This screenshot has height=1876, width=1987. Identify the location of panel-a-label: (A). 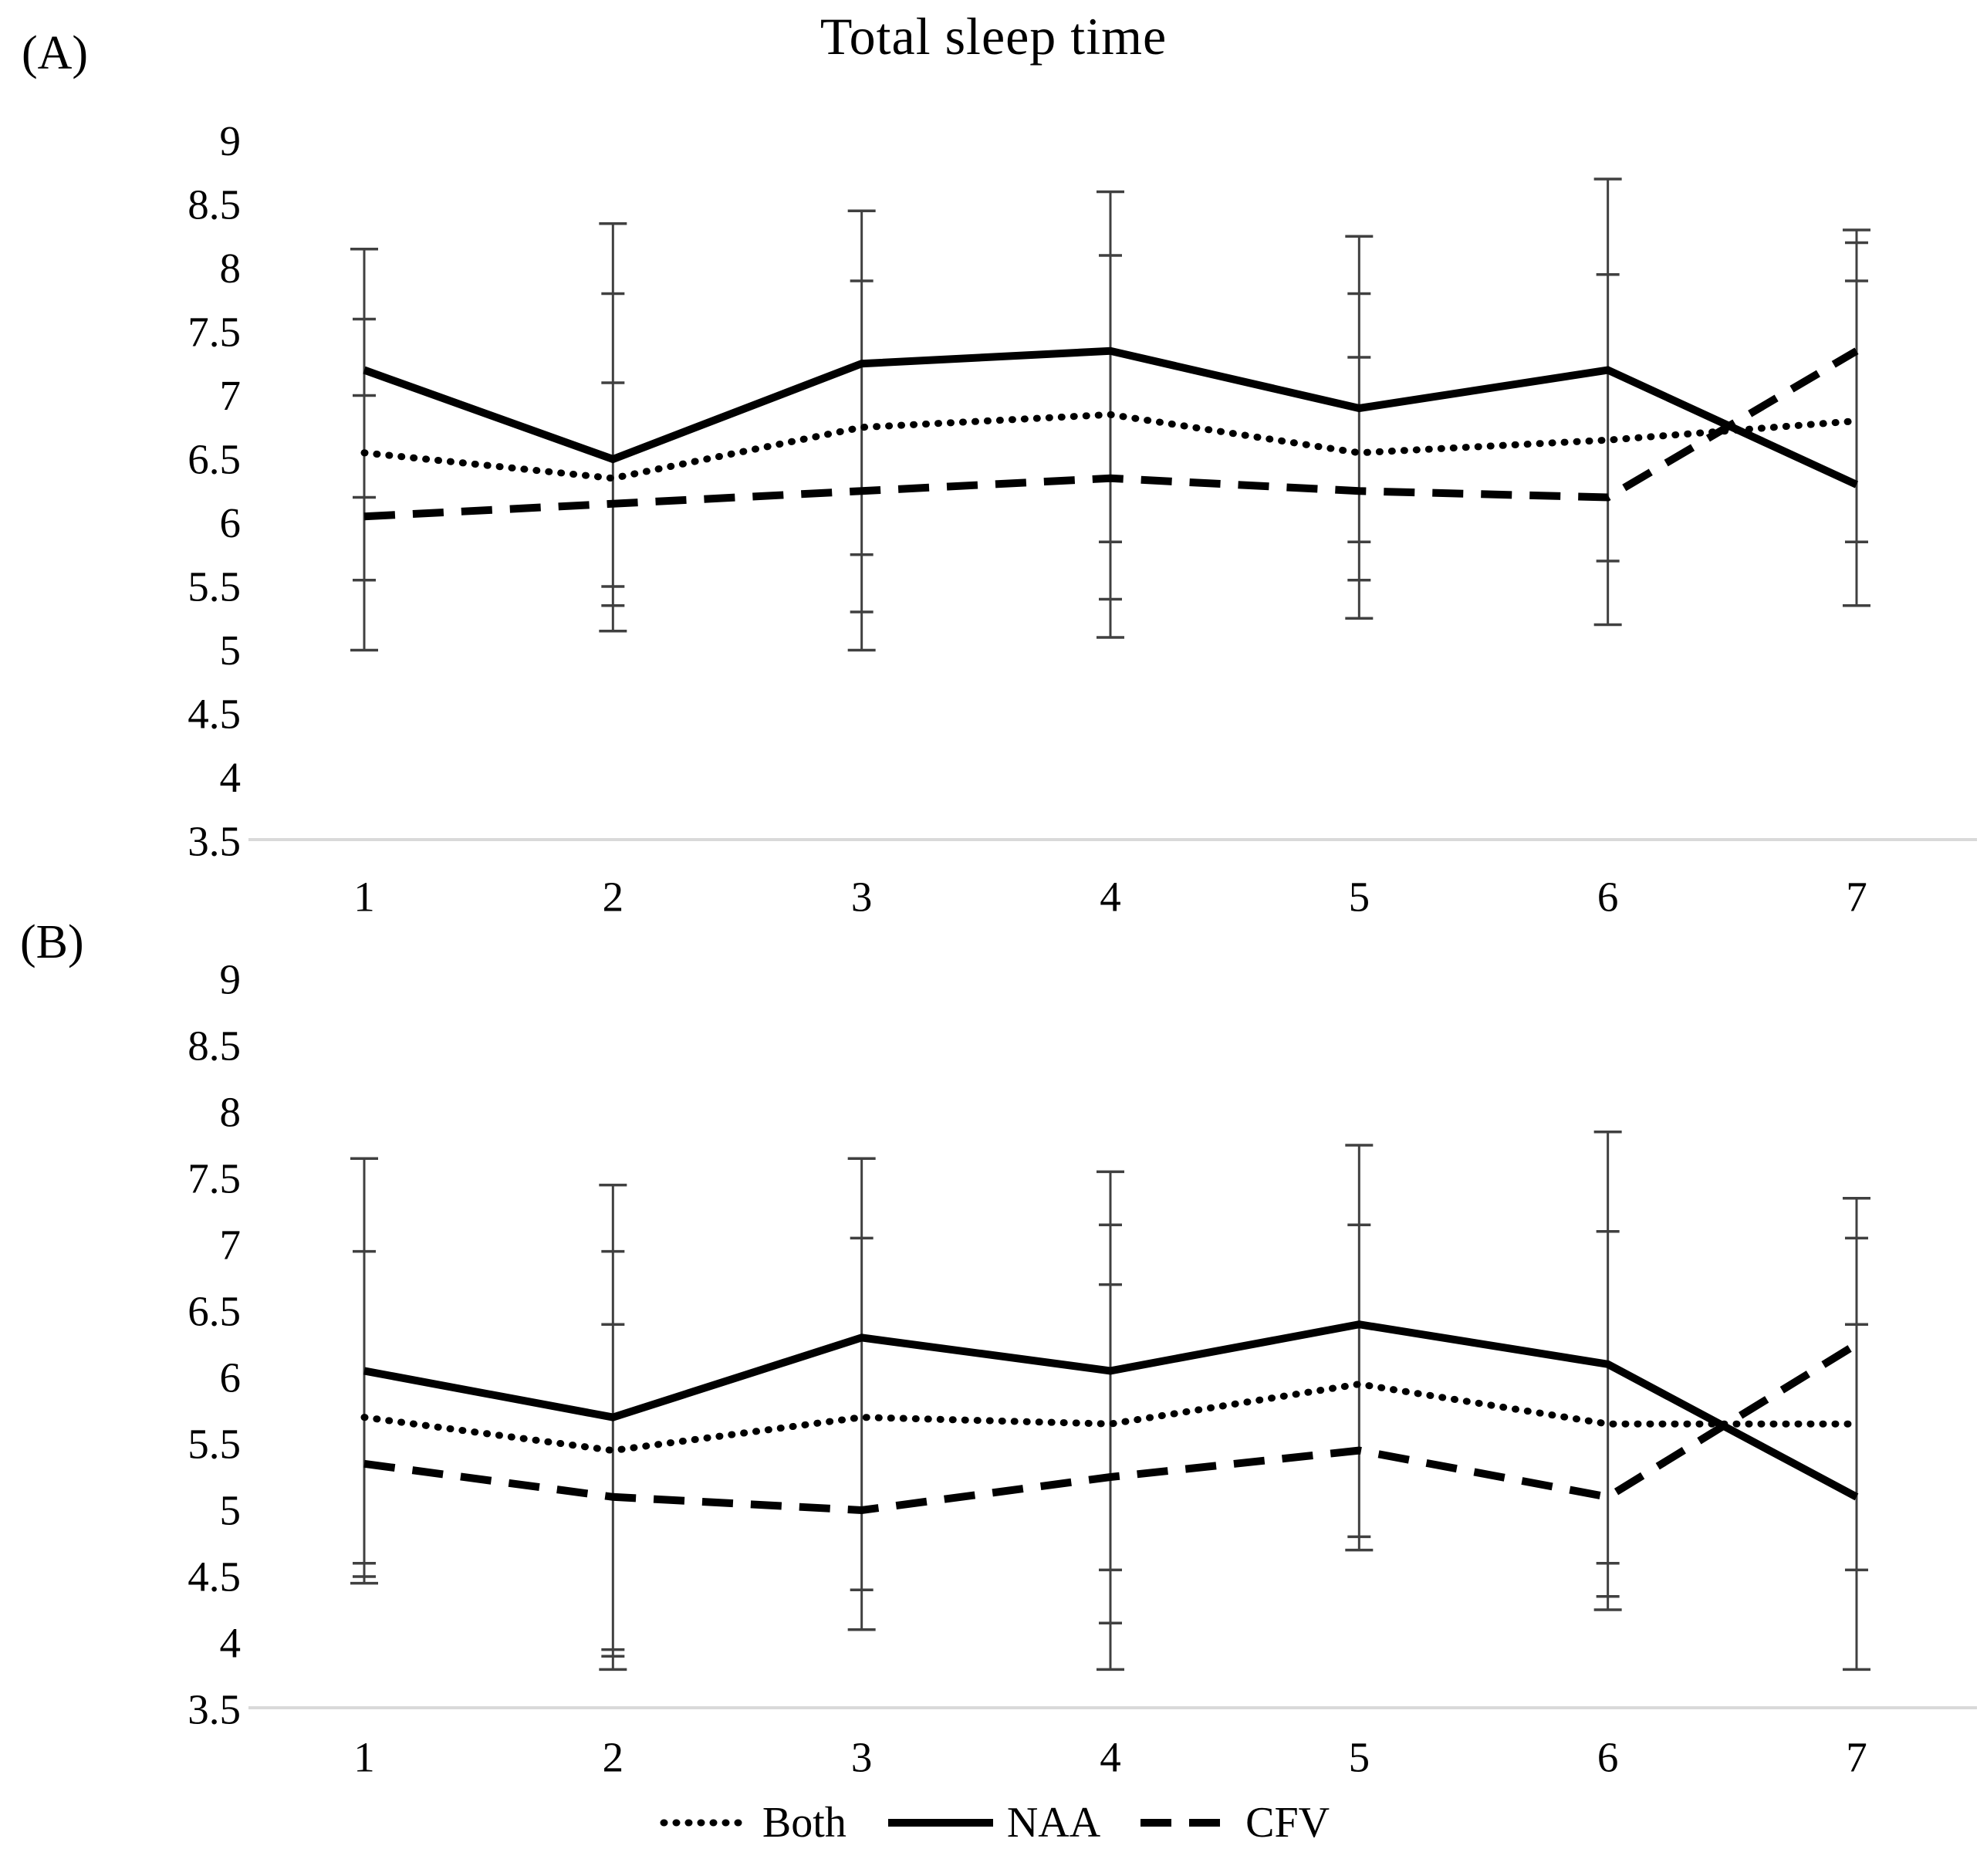
(55, 53).